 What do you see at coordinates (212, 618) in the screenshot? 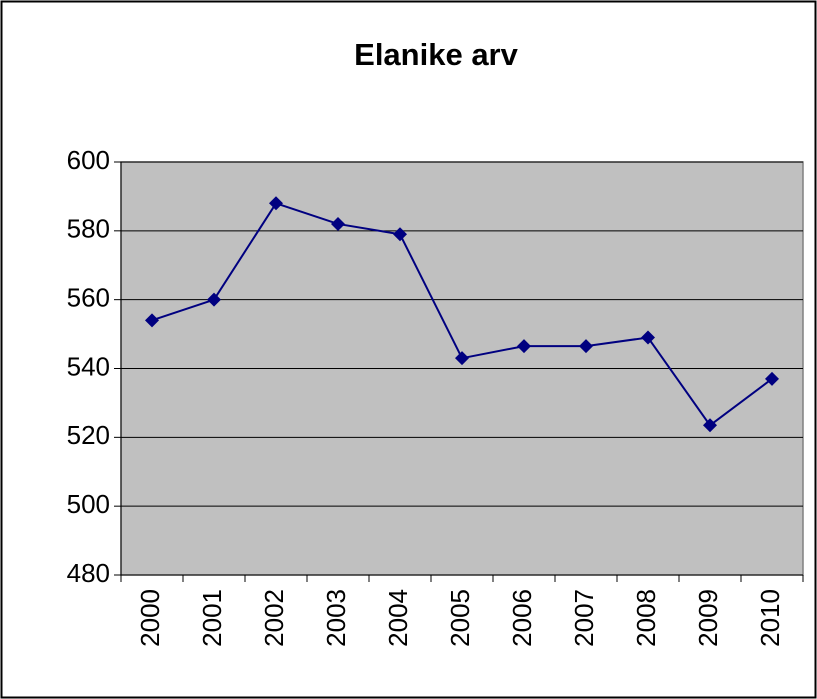
I see `x-tick-label: 2001` at bounding box center [212, 618].